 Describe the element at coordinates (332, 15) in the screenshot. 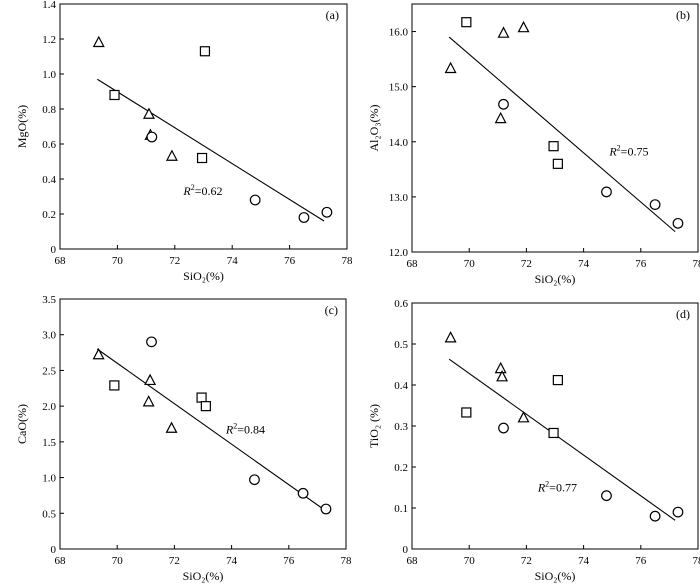

I see `panel-tag: (a)` at that location.